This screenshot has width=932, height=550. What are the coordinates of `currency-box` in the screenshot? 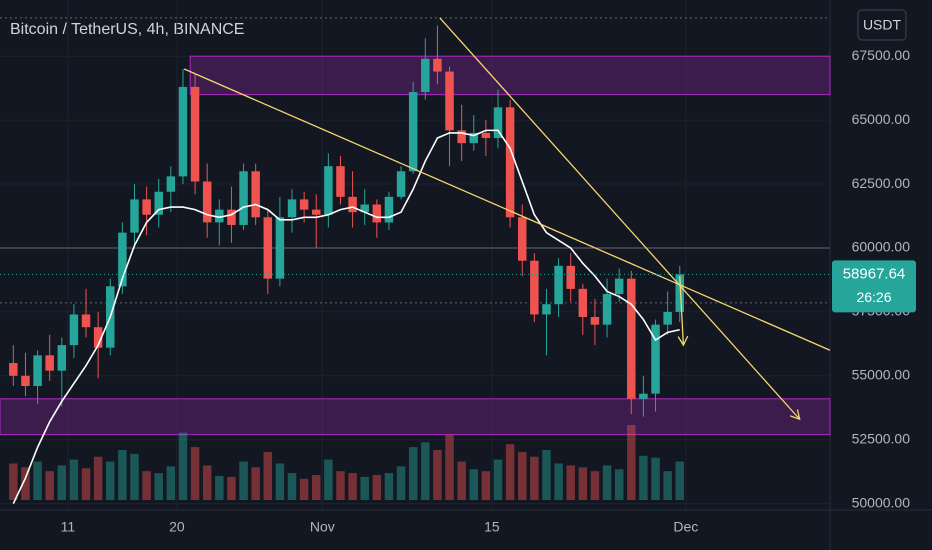 It's located at (882, 25).